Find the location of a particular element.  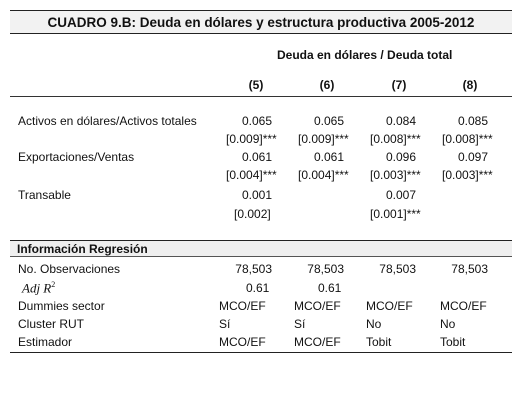

obs-8: 78,503 is located at coordinates (469, 269).